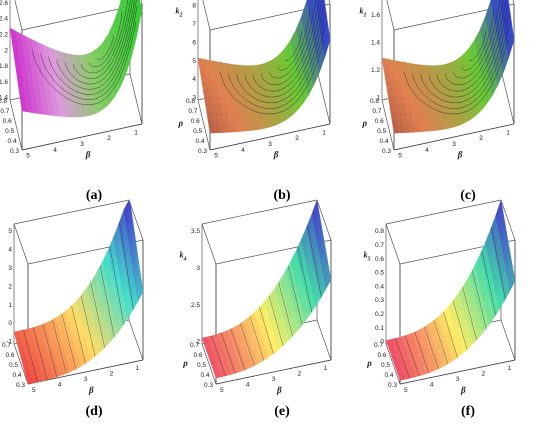 Image resolution: width=550 pixels, height=433 pixels. I want to click on caption-b: (b), so click(282, 195).